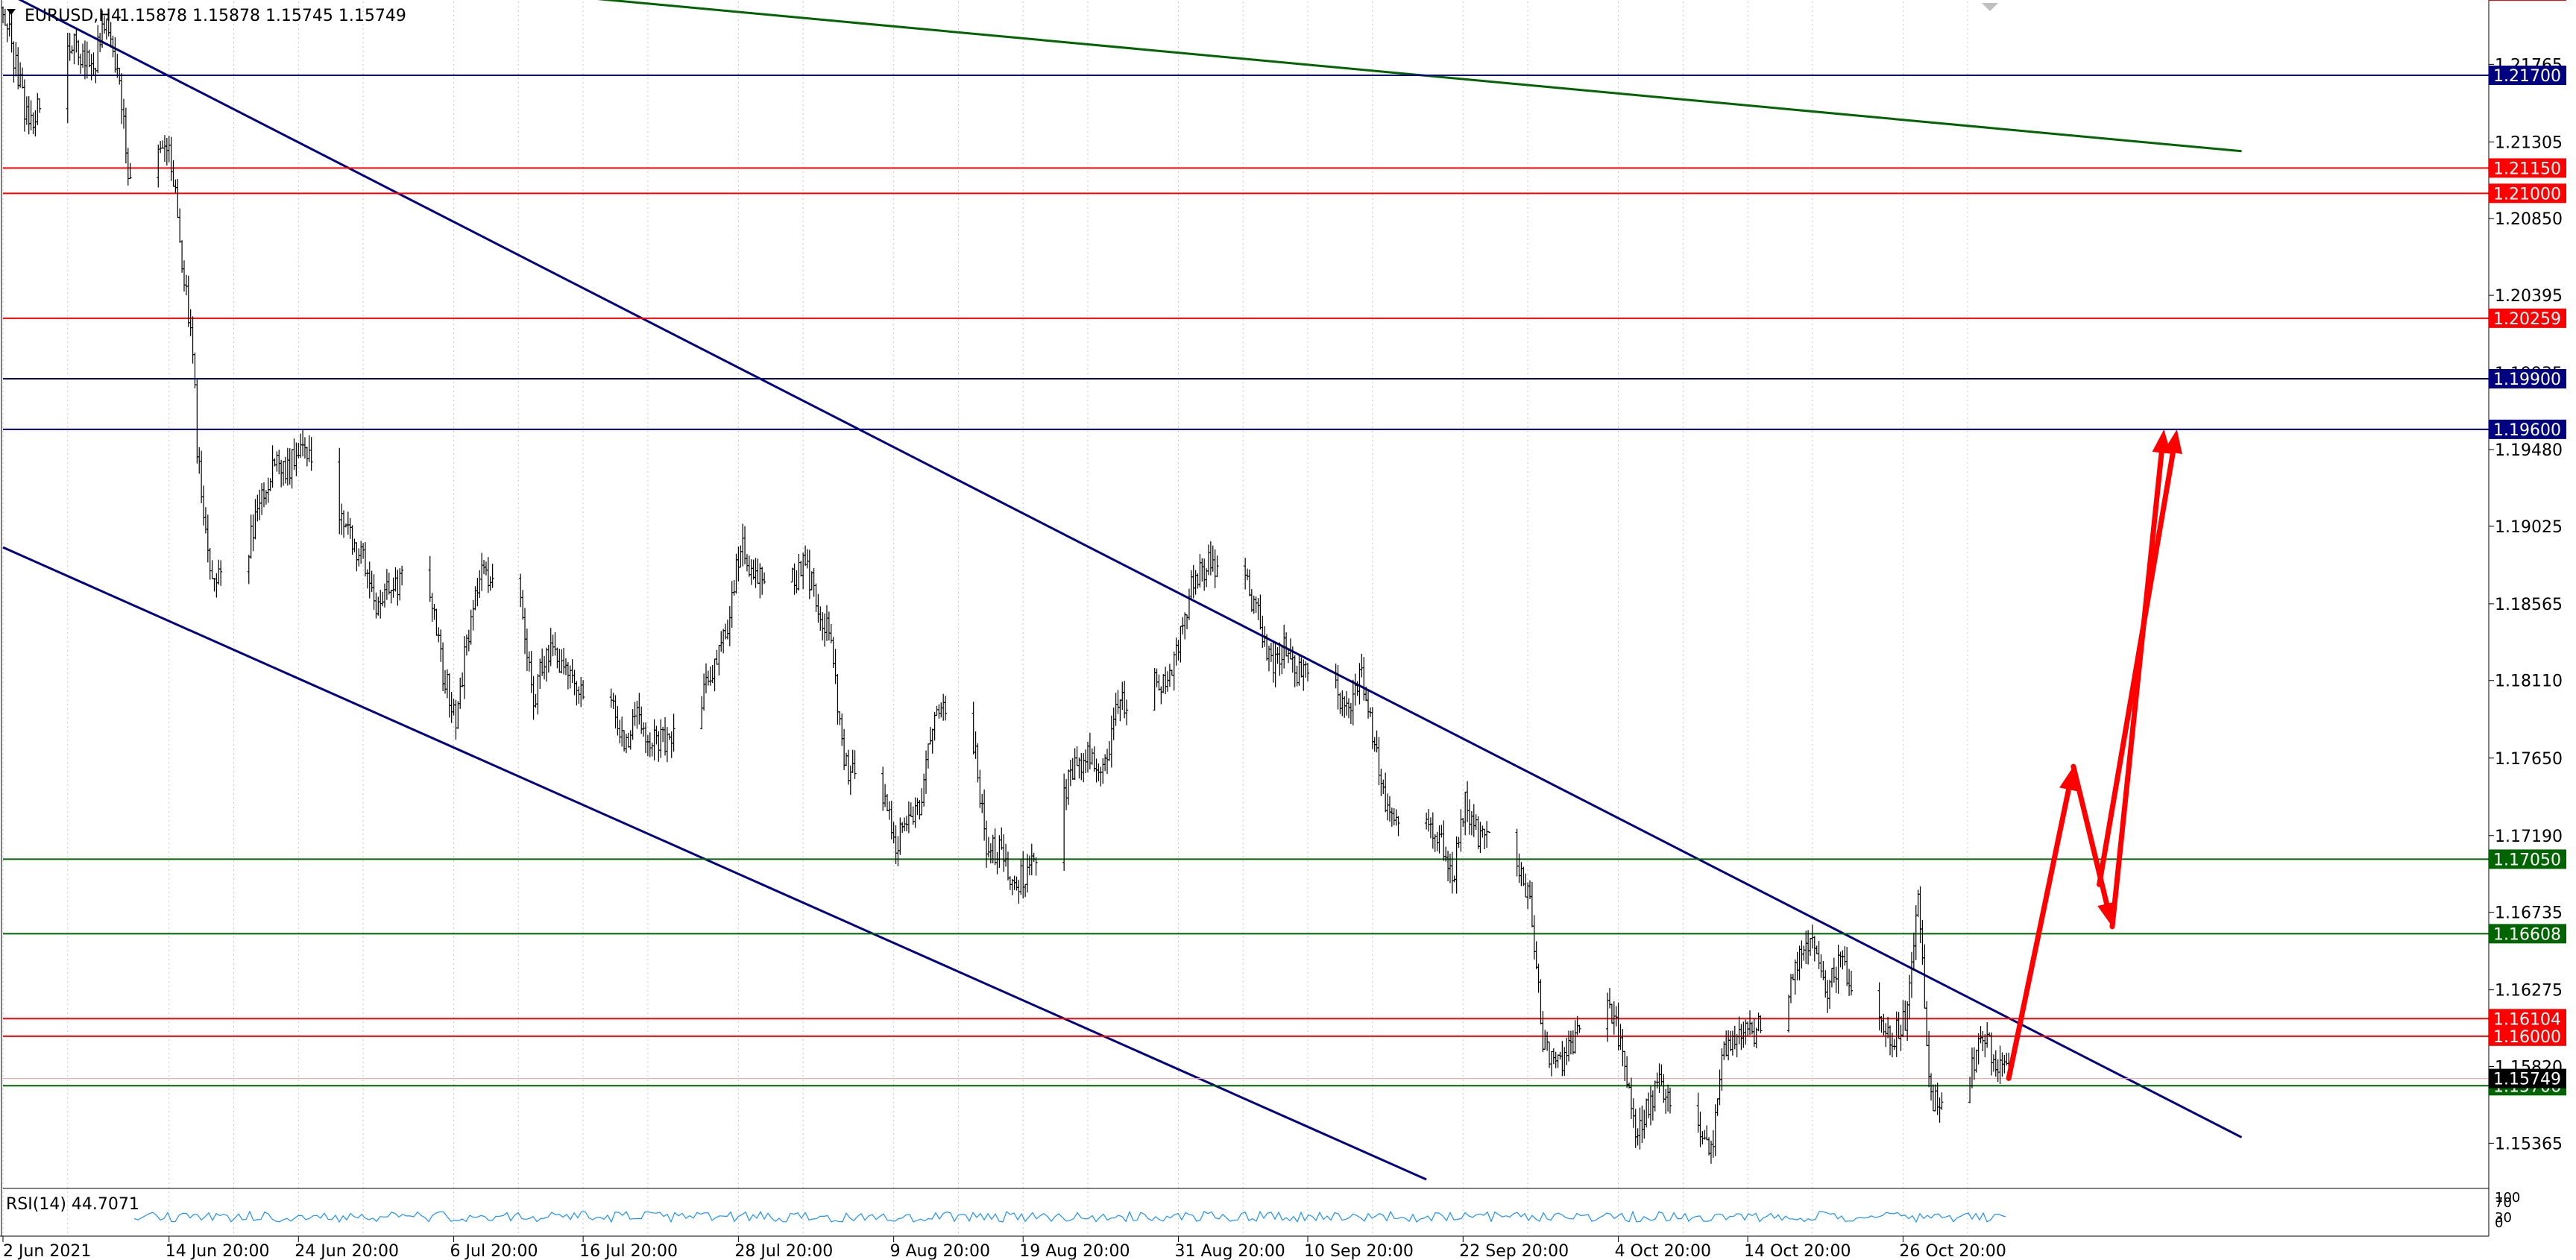 Image resolution: width=2576 pixels, height=1260 pixels. Describe the element at coordinates (1990, 7) in the screenshot. I see `shift-marker-icon` at that location.